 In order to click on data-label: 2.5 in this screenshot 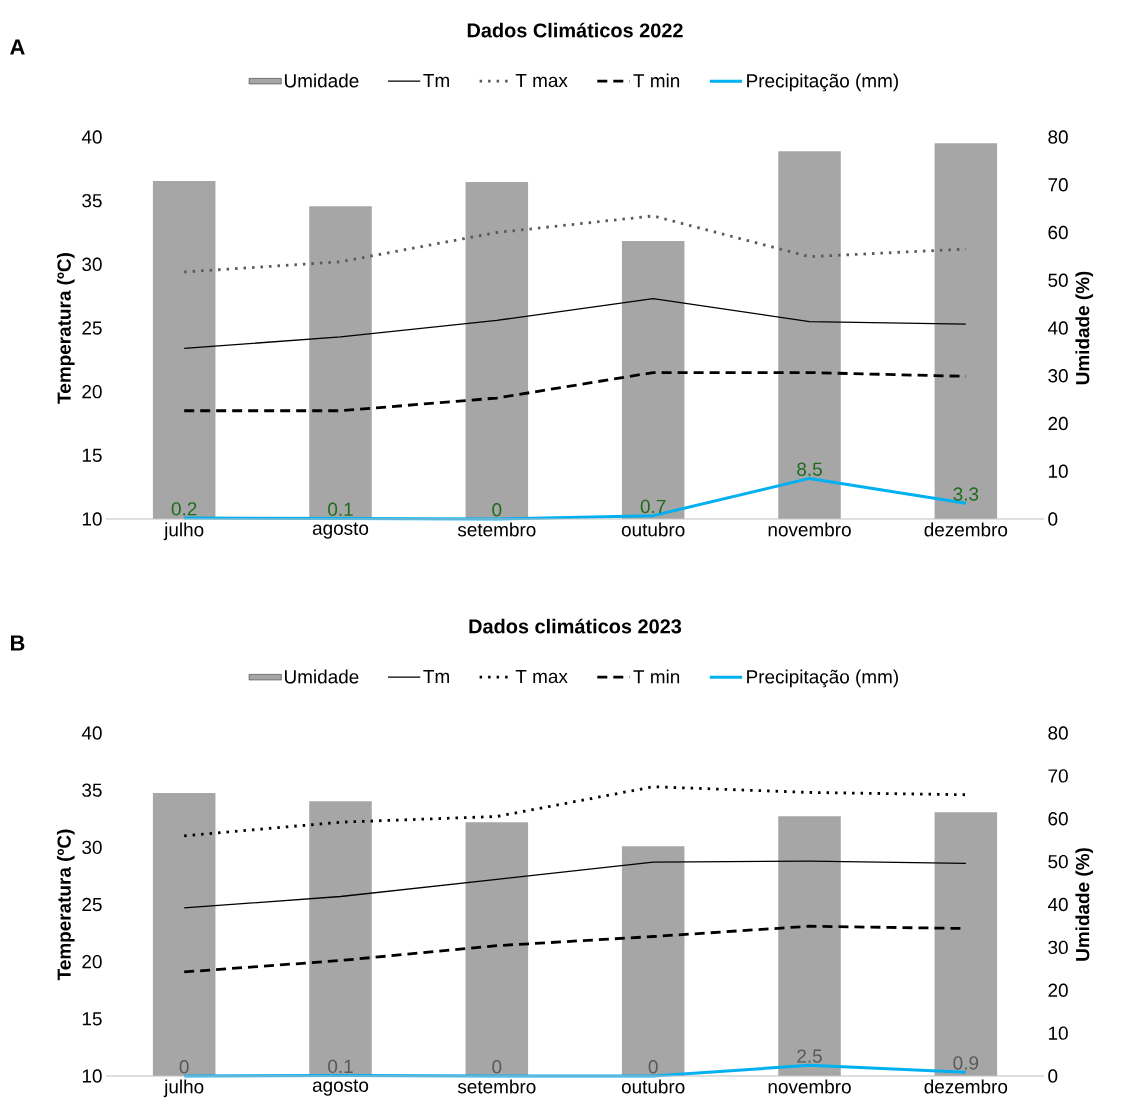, I will do `click(809, 1056)`.